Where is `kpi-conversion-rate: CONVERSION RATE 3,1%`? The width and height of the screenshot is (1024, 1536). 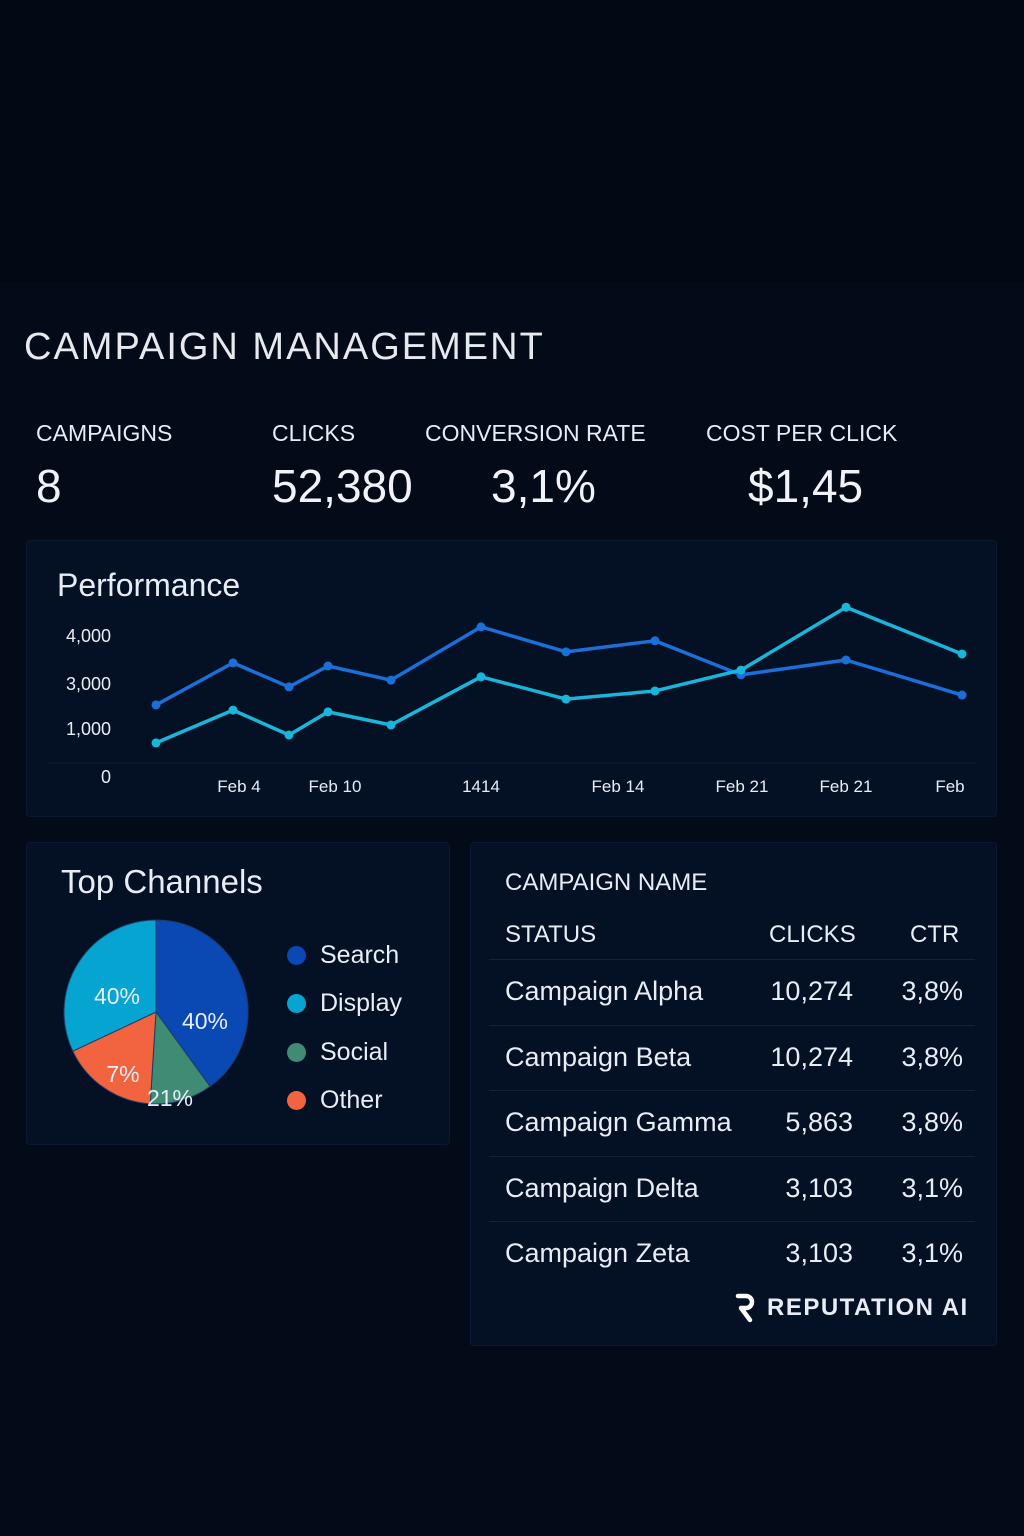 kpi-conversion-rate: CONVERSION RATE 3,1% is located at coordinates (535, 466).